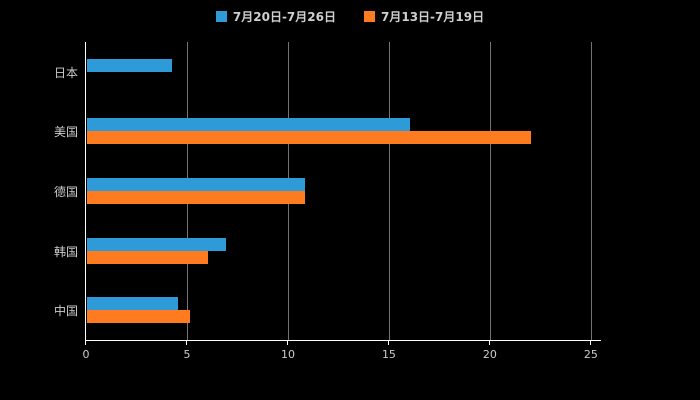 The image size is (700, 400). What do you see at coordinates (590, 354) in the screenshot?
I see `x-tick-label-25: 25` at bounding box center [590, 354].